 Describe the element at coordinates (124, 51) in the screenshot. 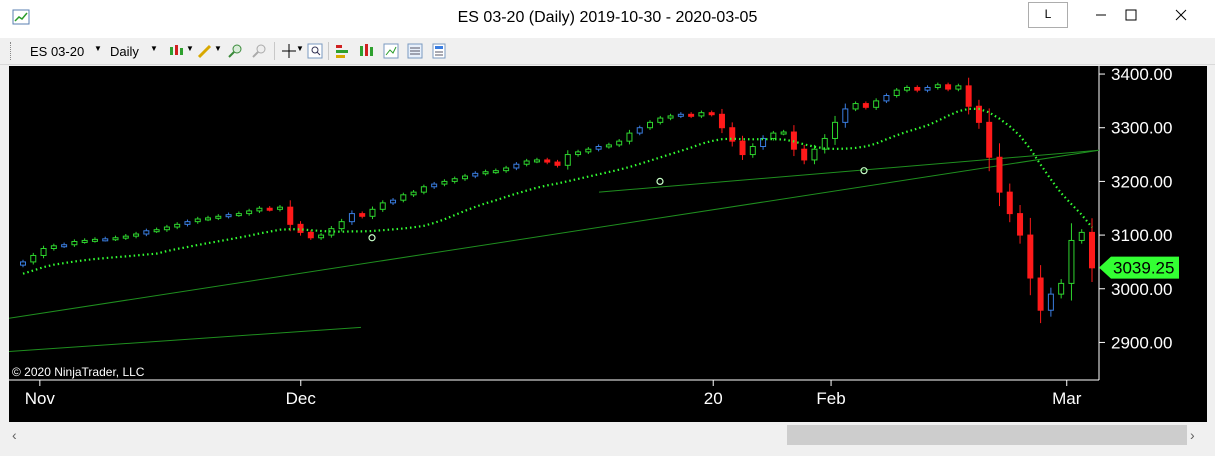

I see `period-selector: Daily` at that location.